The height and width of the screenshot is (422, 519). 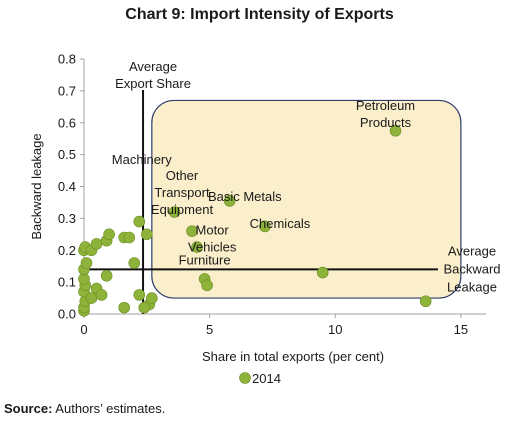 I want to click on chart-title: Chart 9: Import Intensity of Exports, so click(x=259, y=14).